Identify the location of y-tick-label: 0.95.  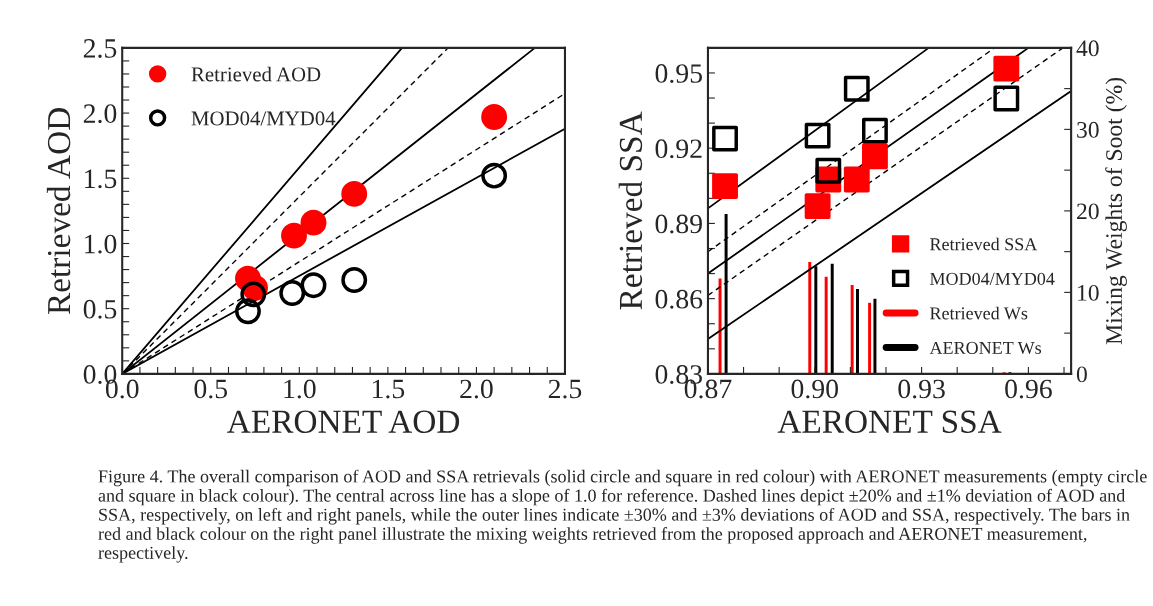
(678, 73).